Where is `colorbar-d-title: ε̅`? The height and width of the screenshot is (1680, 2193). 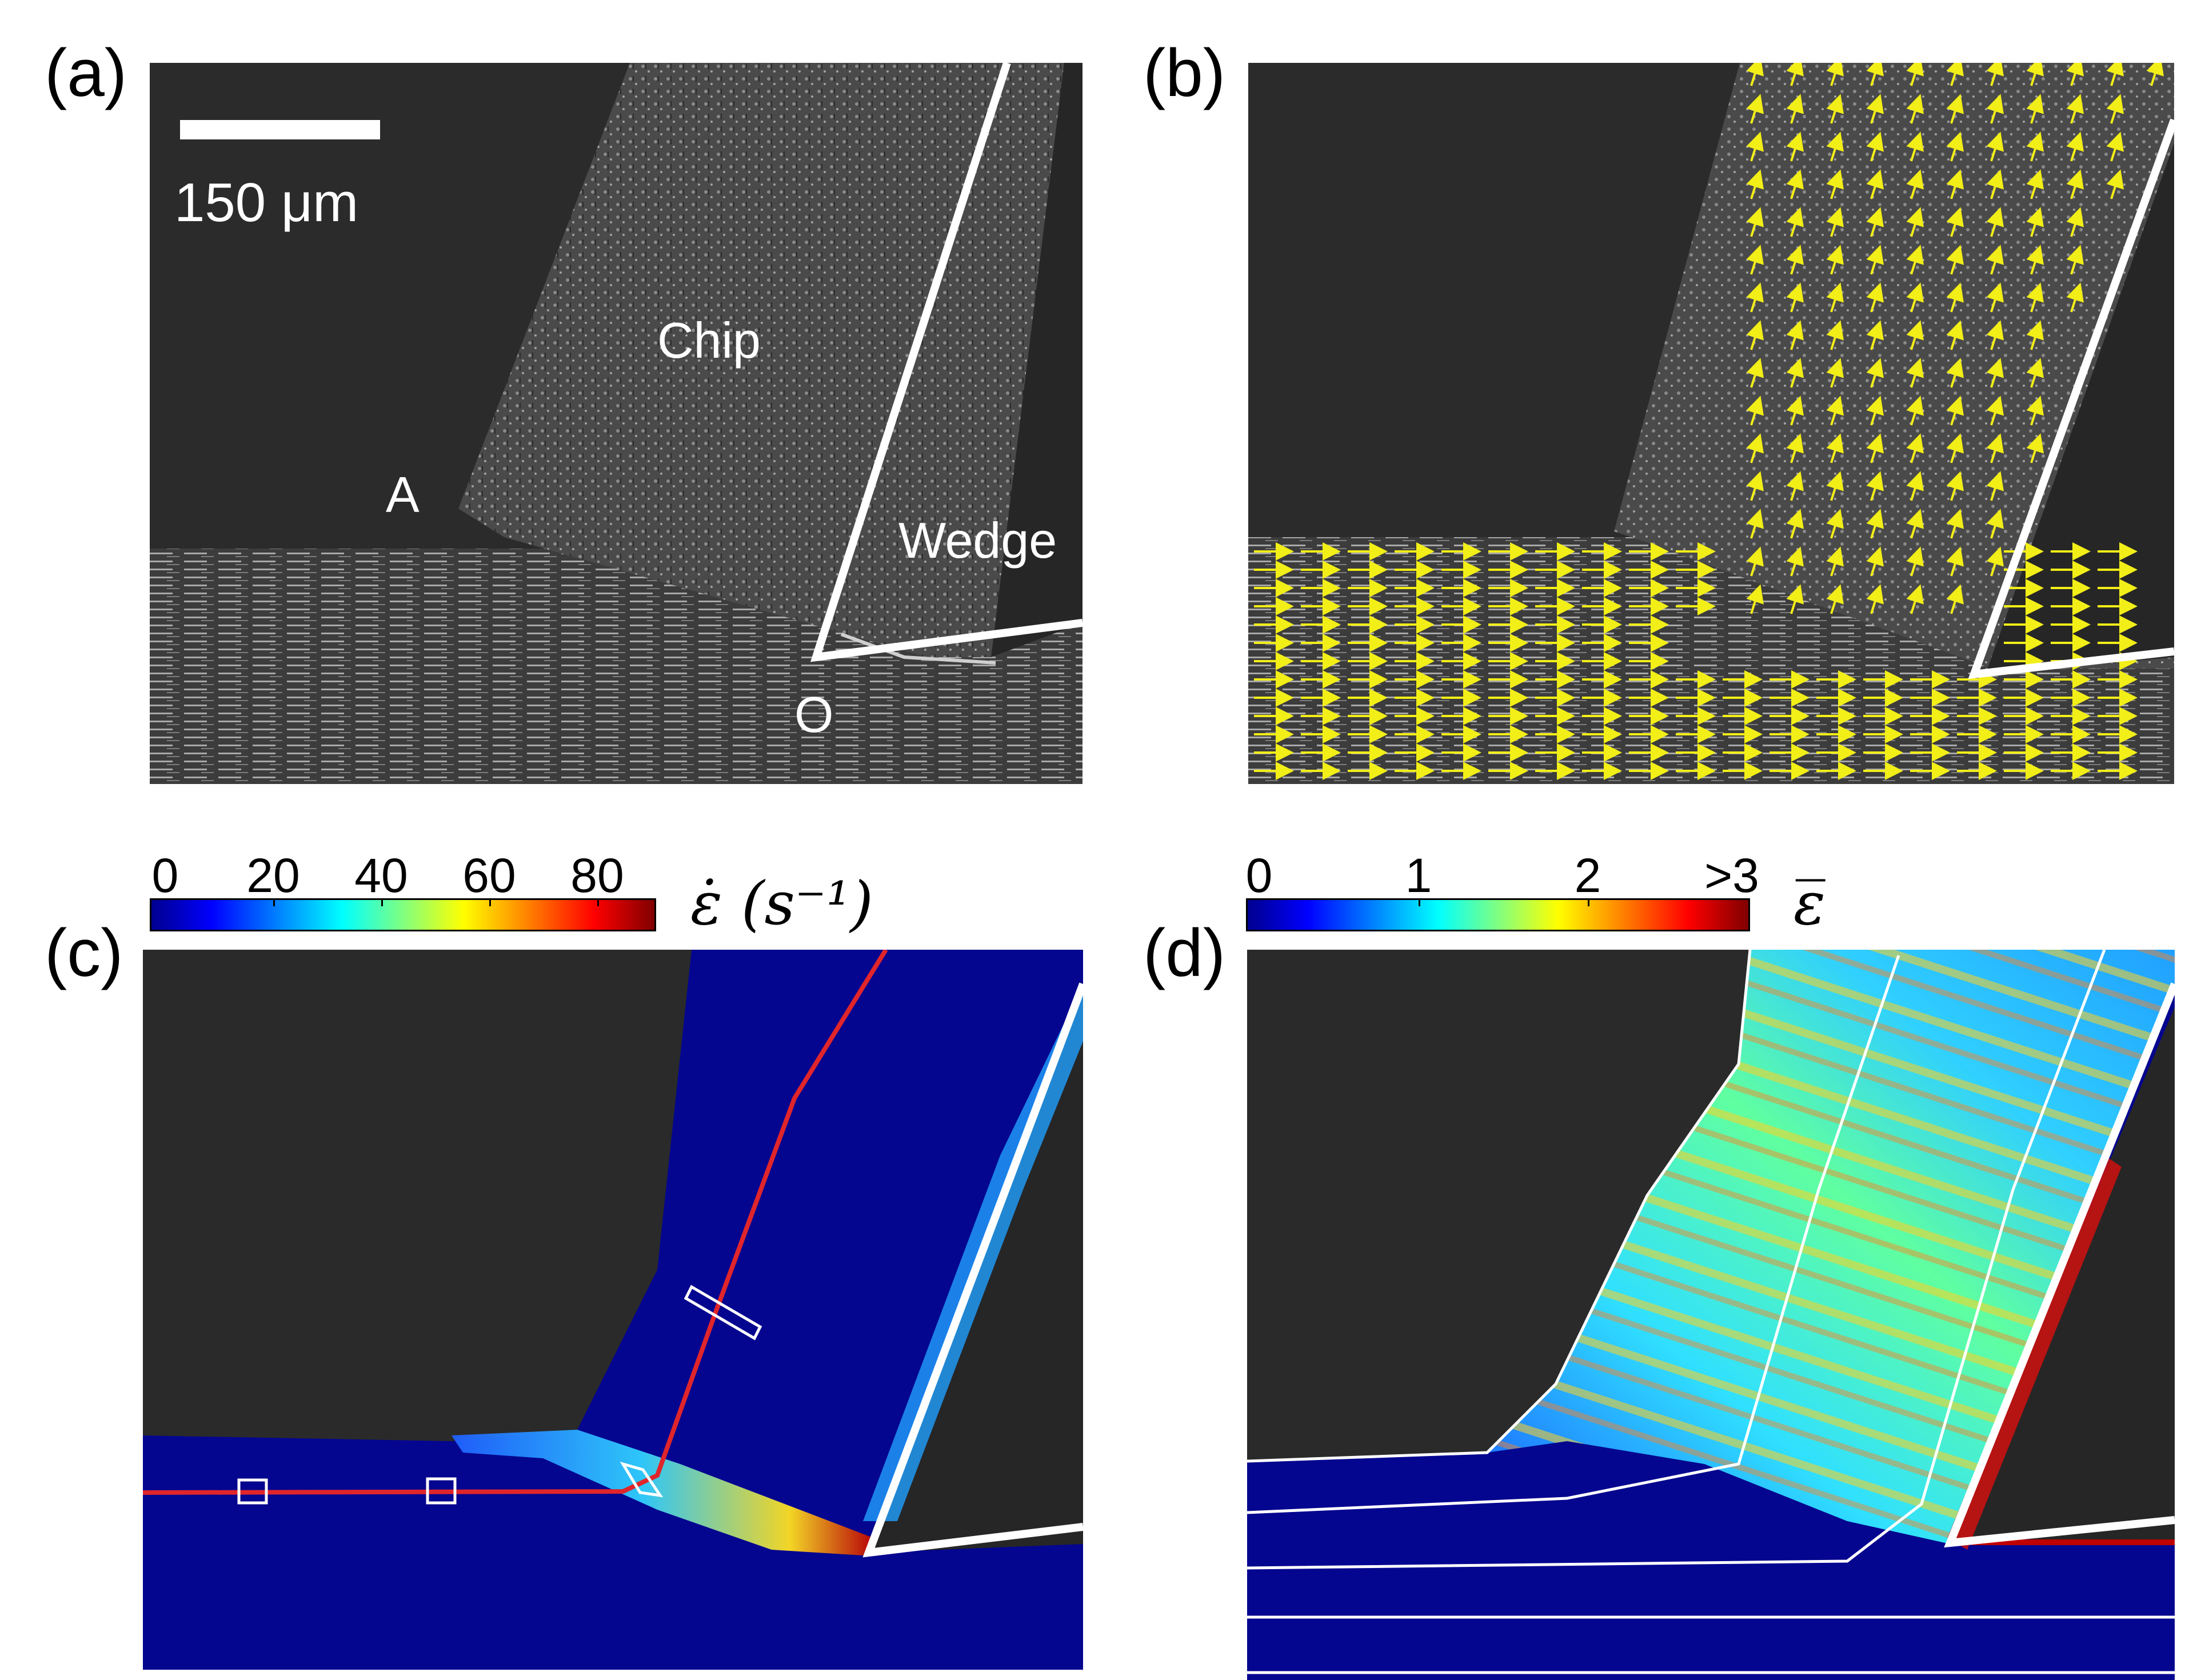
colorbar-d-title: ε̅ is located at coordinates (1809, 903).